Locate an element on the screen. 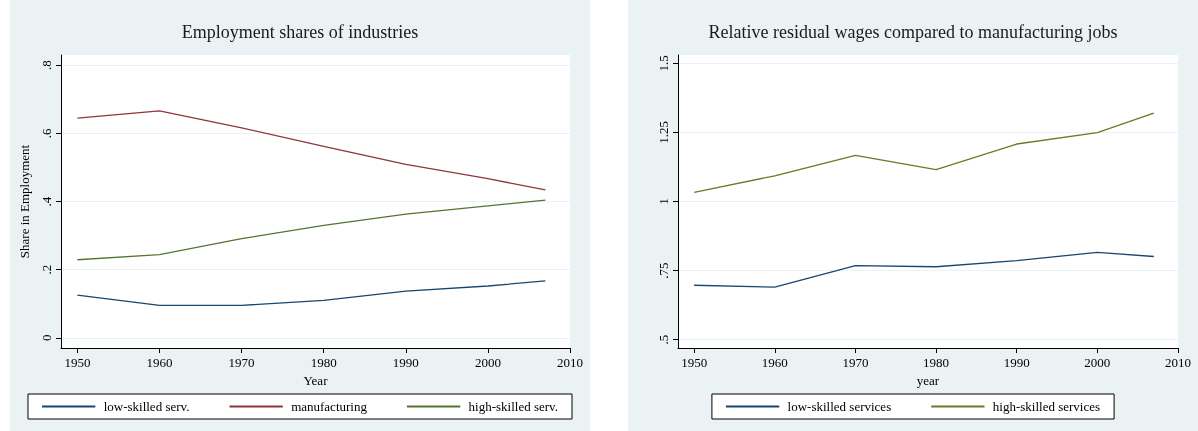  y-tick-label: .75 is located at coordinates (663, 270).